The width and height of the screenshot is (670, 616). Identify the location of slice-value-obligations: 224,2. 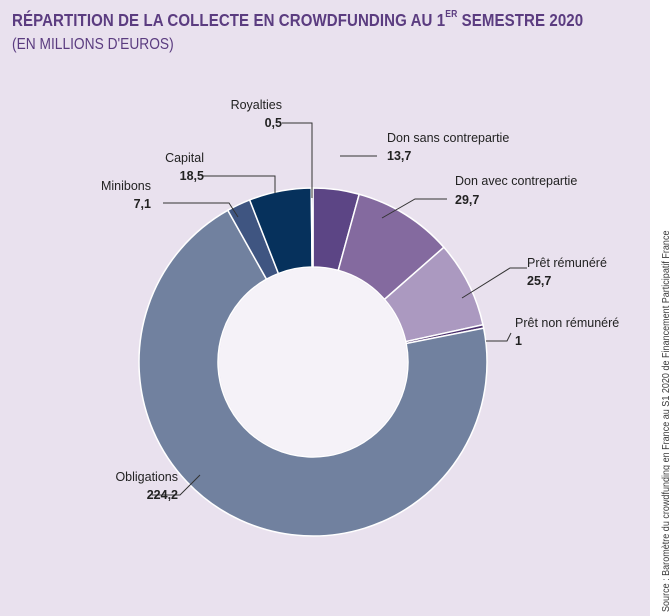
(162, 495).